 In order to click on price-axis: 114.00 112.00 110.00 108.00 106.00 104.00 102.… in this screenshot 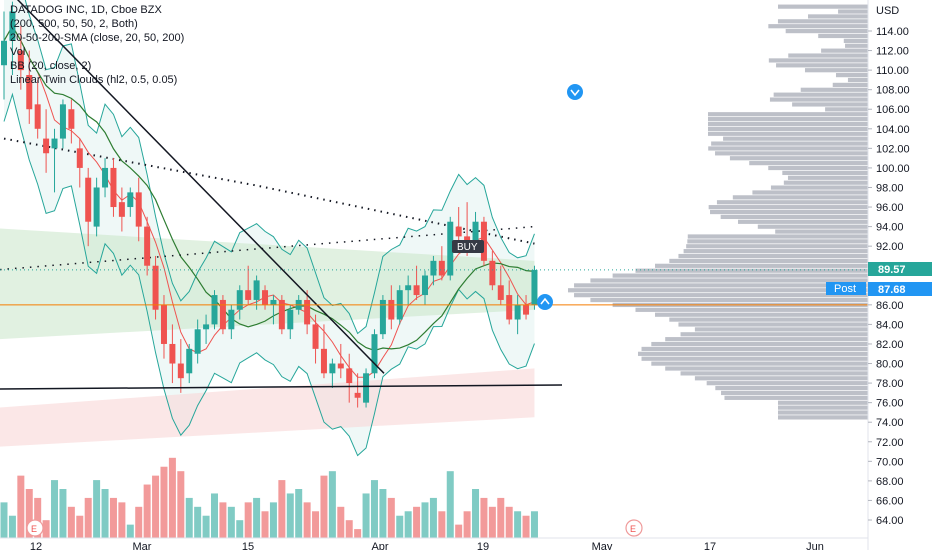, I will do `click(889, 276)`.